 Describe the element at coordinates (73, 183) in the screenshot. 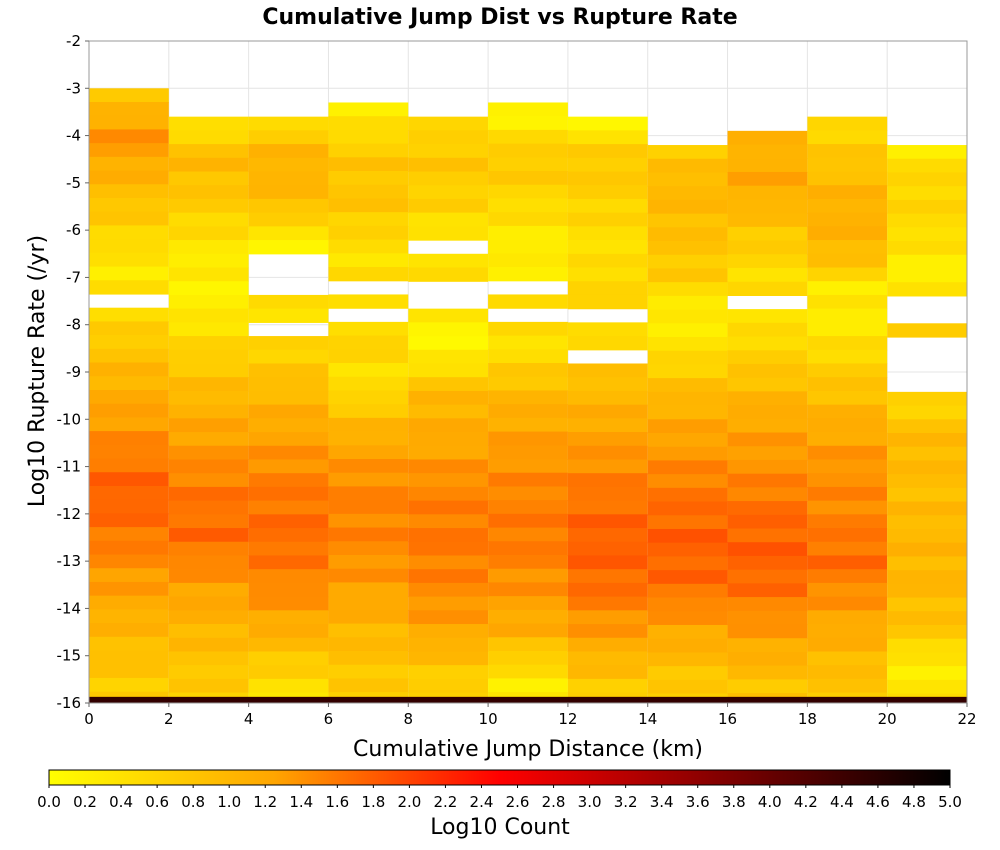

I see `y-tick-label: -5` at that location.